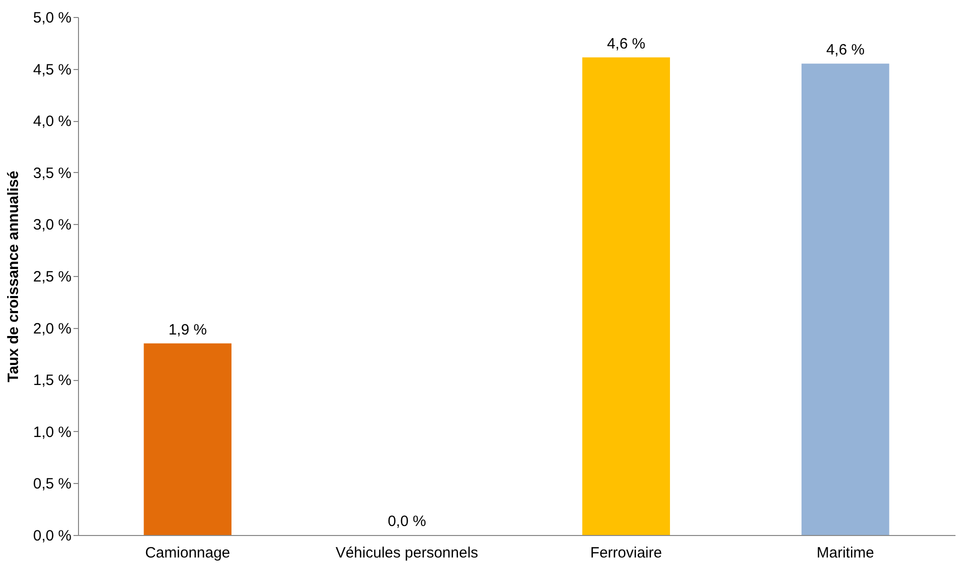 This screenshot has width=965, height=565. Describe the element at coordinates (52, 381) in the screenshot. I see `y-tick-label: 1,5 %` at that location.